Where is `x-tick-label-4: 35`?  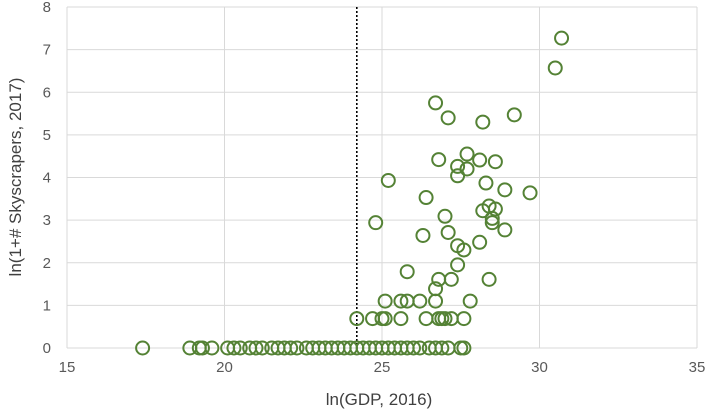 x-tick-label-4: 35 is located at coordinates (697, 367).